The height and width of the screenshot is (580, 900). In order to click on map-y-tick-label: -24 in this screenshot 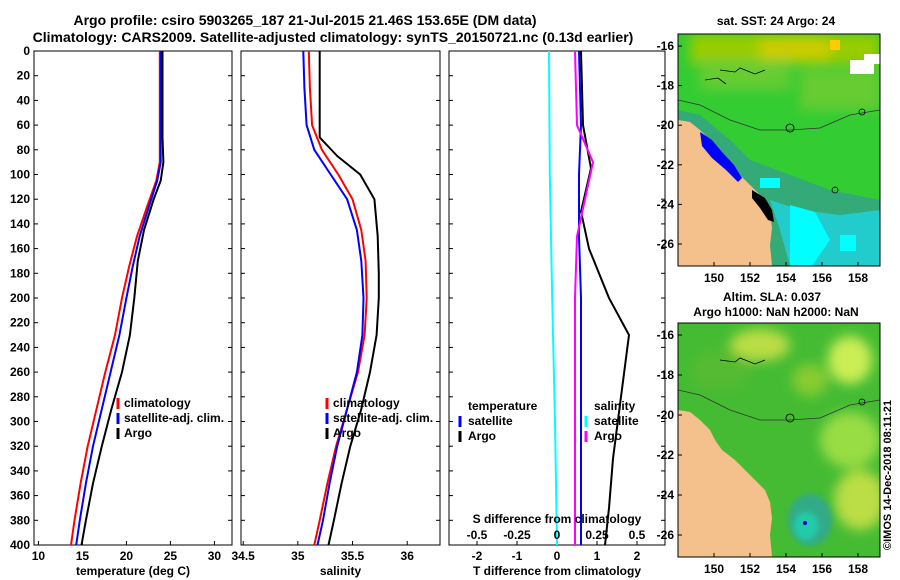, I will do `click(666, 495)`.